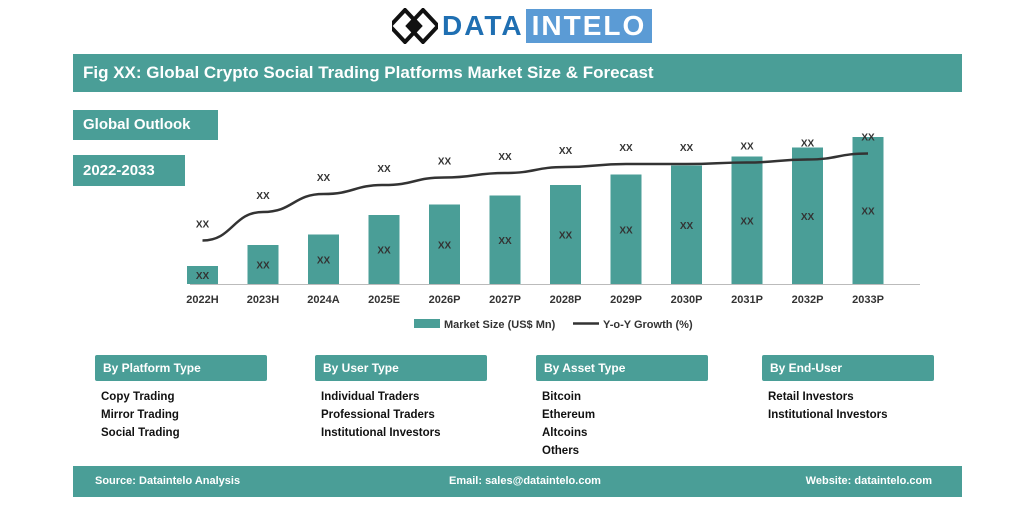 The height and width of the screenshot is (516, 1024). Describe the element at coordinates (203, 225) in the screenshot. I see `growth-value-label-2022H: XX` at that location.